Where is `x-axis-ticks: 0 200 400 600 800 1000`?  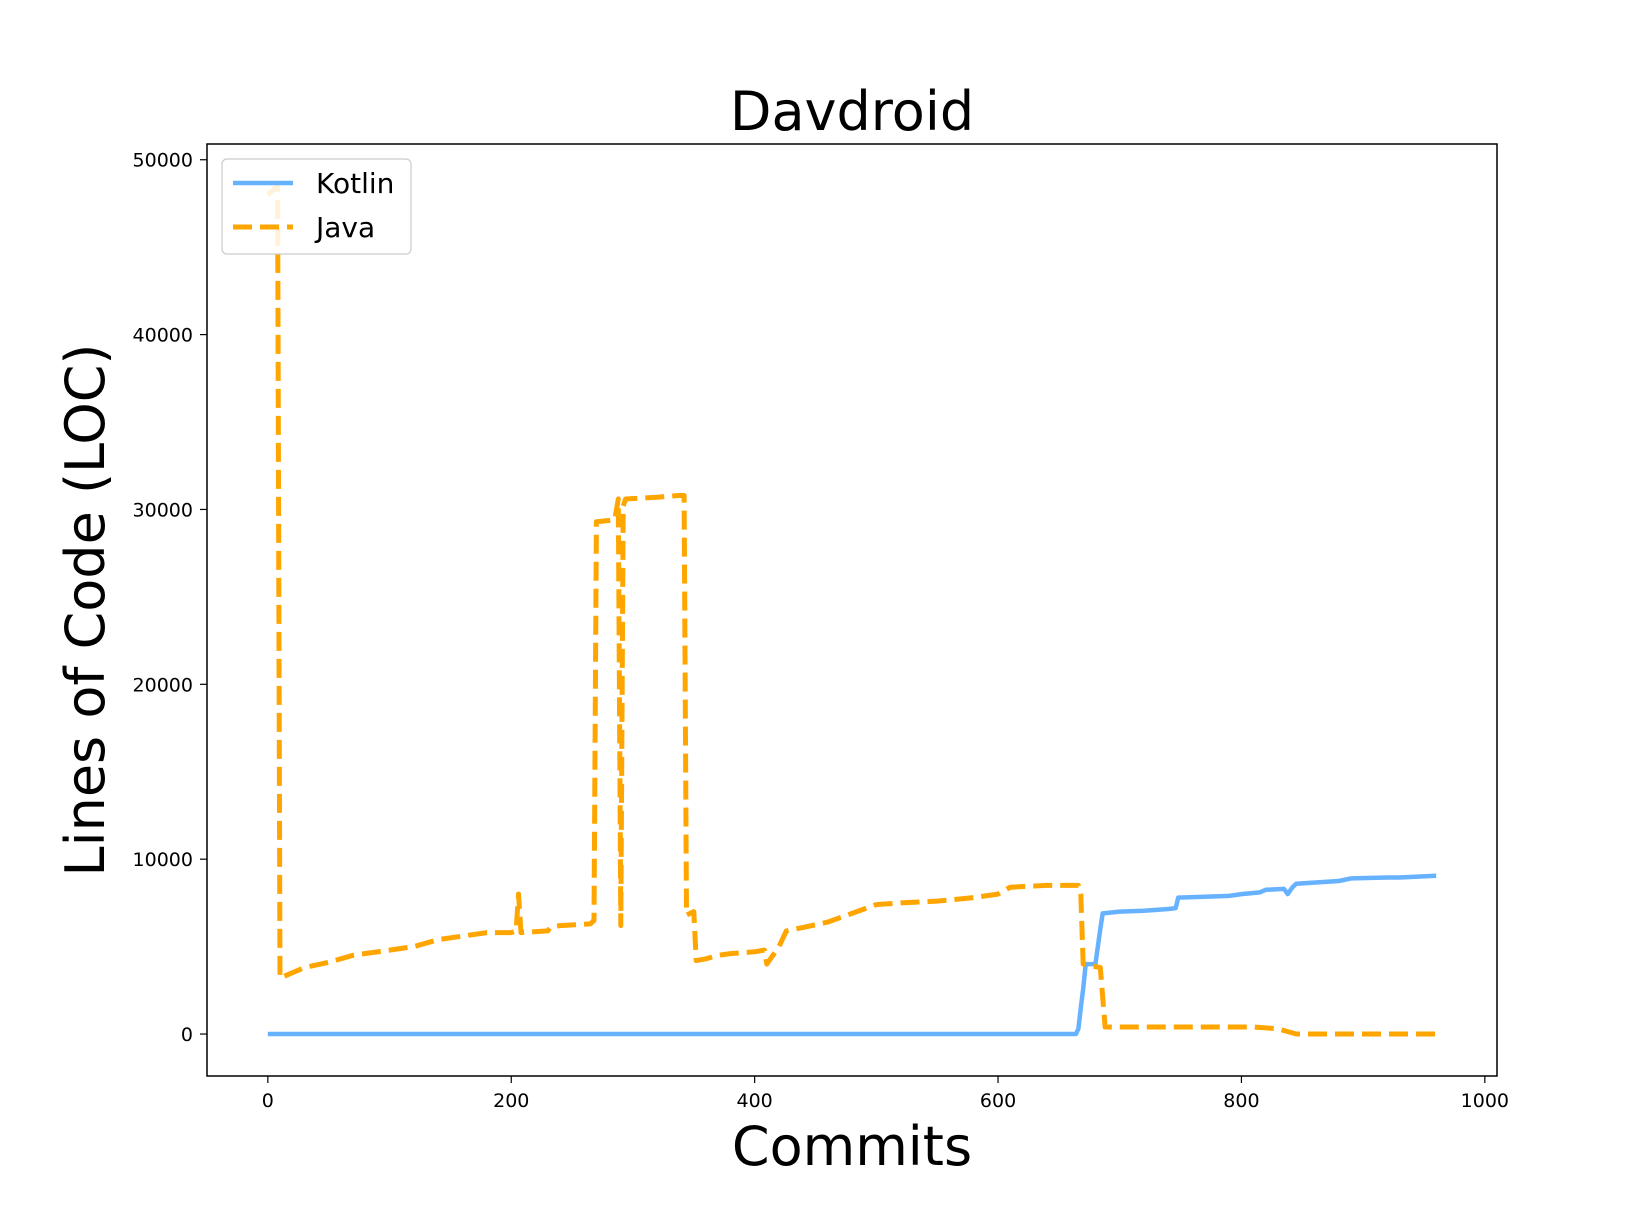
x-axis-ticks: 0 200 400 600 800 1000 is located at coordinates (885, 1094).